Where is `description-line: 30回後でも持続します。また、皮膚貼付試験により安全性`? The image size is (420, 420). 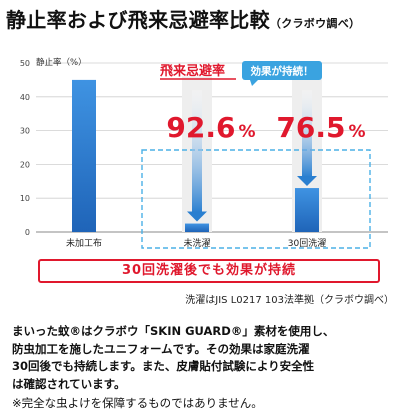
description-line: 30回後でも持続します。また、皮膚貼付試験により安全性 is located at coordinates (163, 366).